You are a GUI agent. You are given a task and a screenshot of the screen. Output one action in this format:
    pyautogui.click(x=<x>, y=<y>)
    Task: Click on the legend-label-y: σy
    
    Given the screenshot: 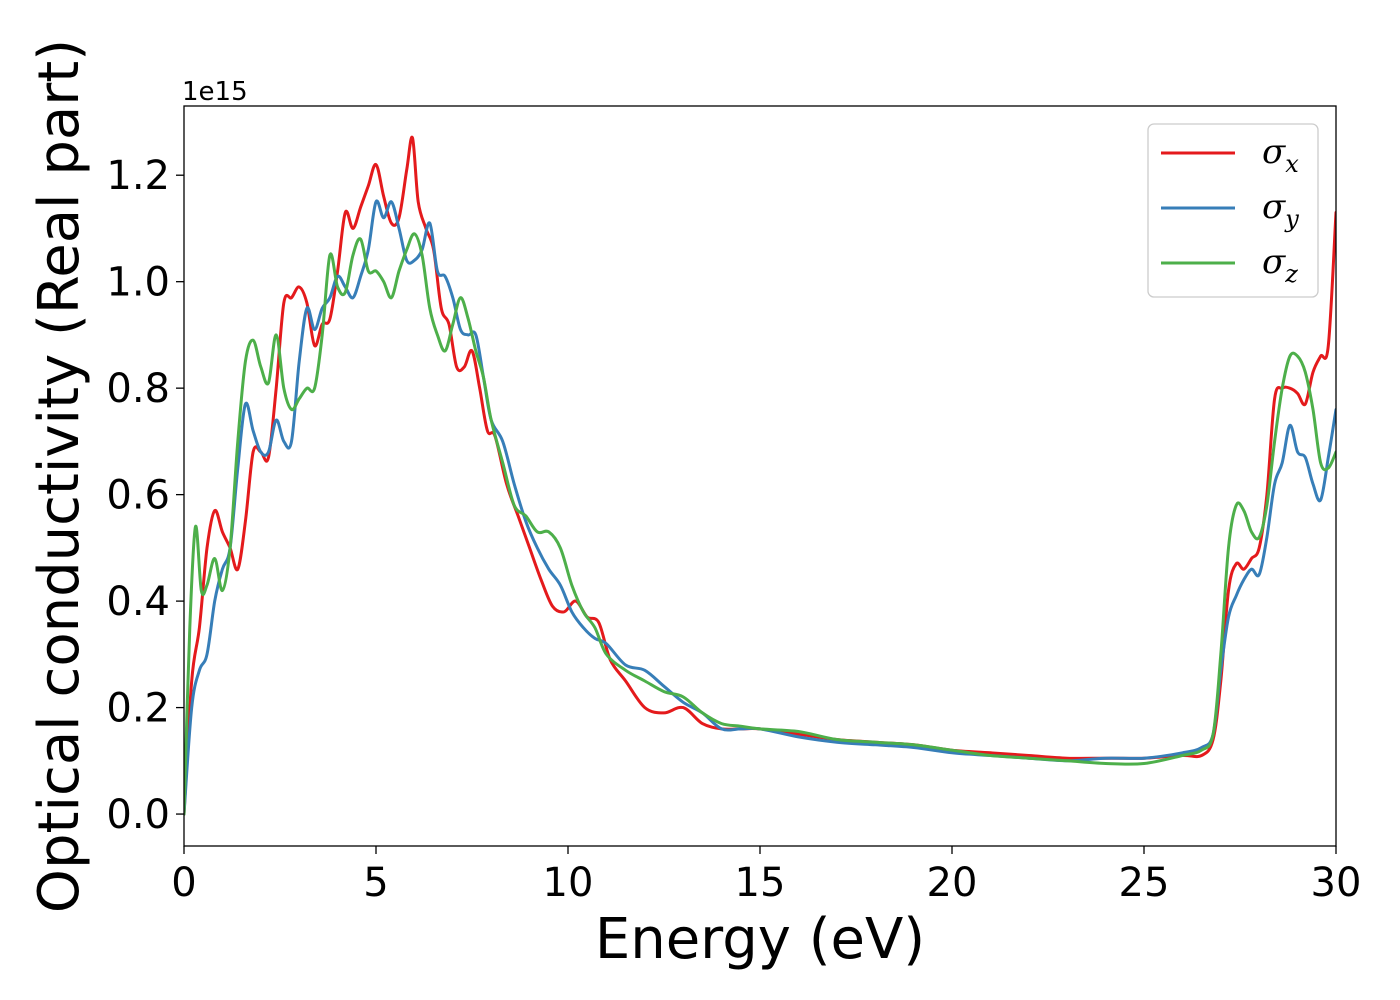 What is the action you would take?
    pyautogui.click(x=1280, y=210)
    